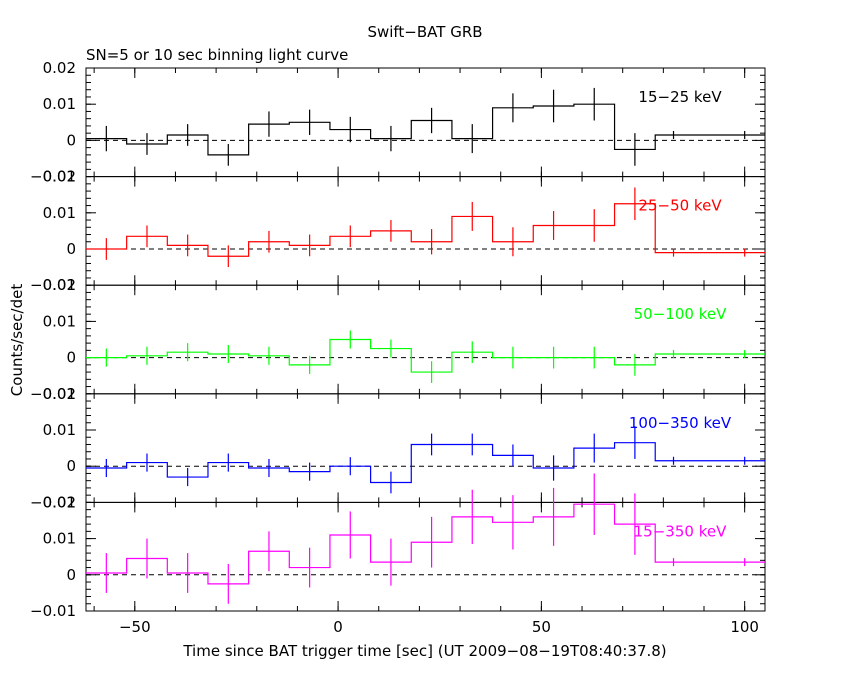  I want to click on panel-frame, so click(425, 556).